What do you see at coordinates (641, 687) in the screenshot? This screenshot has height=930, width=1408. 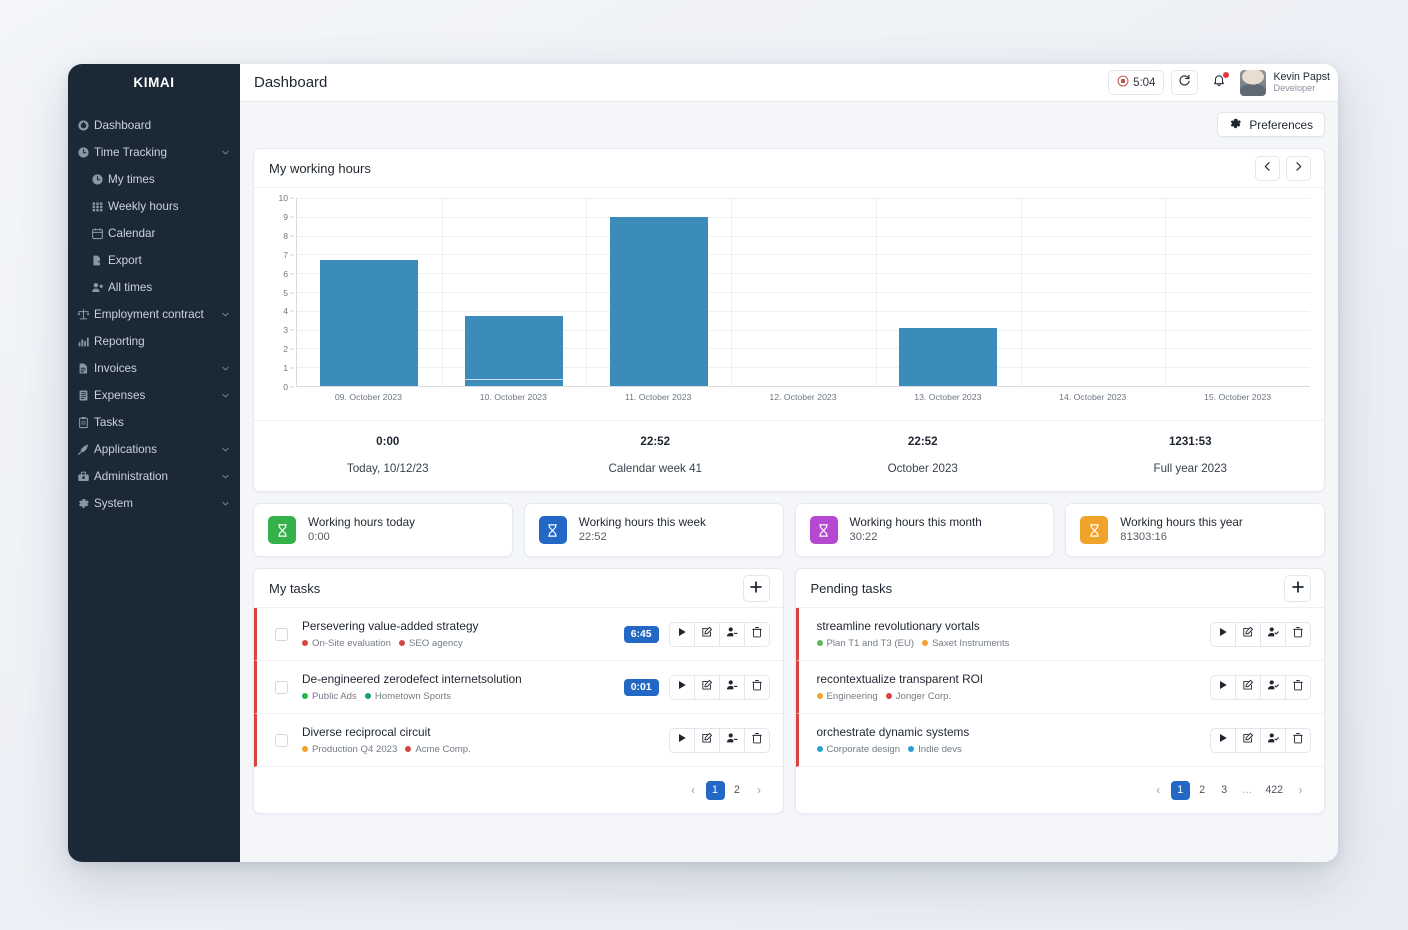 I see `task-duration-badge: 0:01` at bounding box center [641, 687].